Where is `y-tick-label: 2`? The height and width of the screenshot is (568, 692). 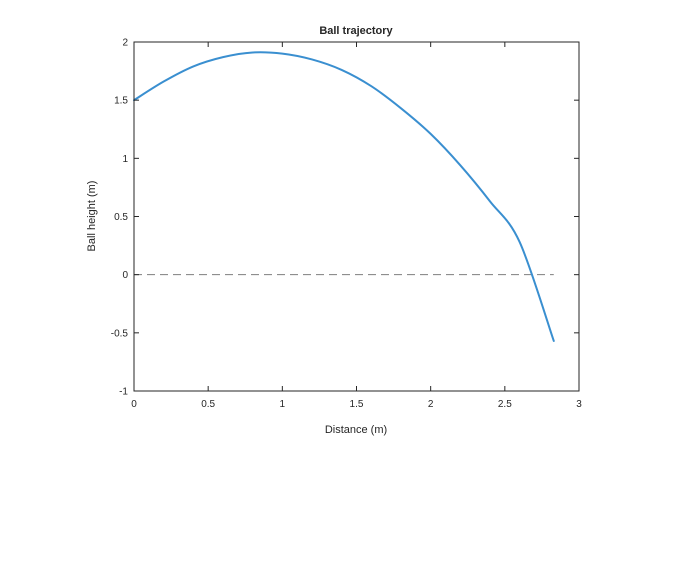
y-tick-label: 2 is located at coordinates (125, 43).